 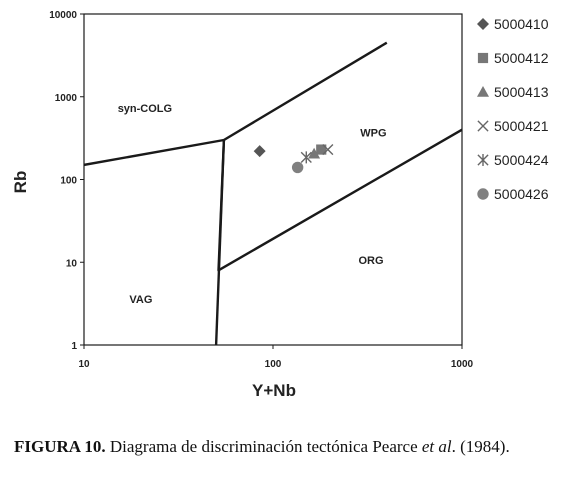 I want to click on field-label-vag: VAG, so click(x=140, y=300).